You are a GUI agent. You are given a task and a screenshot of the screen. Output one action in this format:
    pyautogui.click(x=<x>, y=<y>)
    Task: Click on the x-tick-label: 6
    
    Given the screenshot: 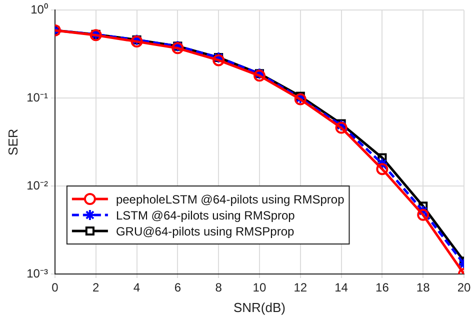 What is the action you would take?
    pyautogui.click(x=178, y=287)
    